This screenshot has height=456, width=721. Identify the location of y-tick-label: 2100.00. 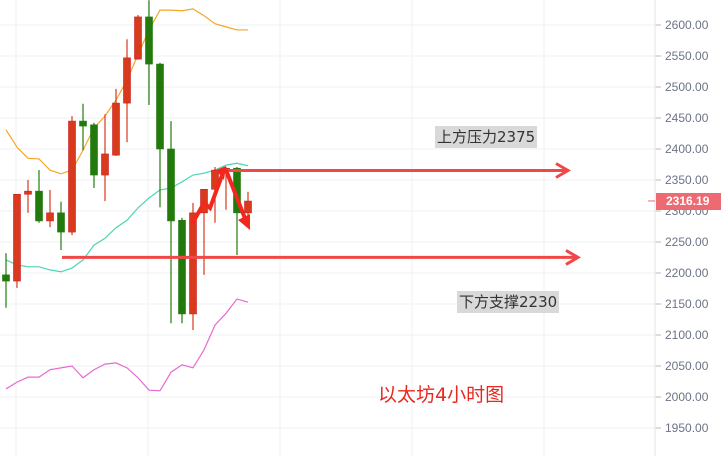
(687, 335).